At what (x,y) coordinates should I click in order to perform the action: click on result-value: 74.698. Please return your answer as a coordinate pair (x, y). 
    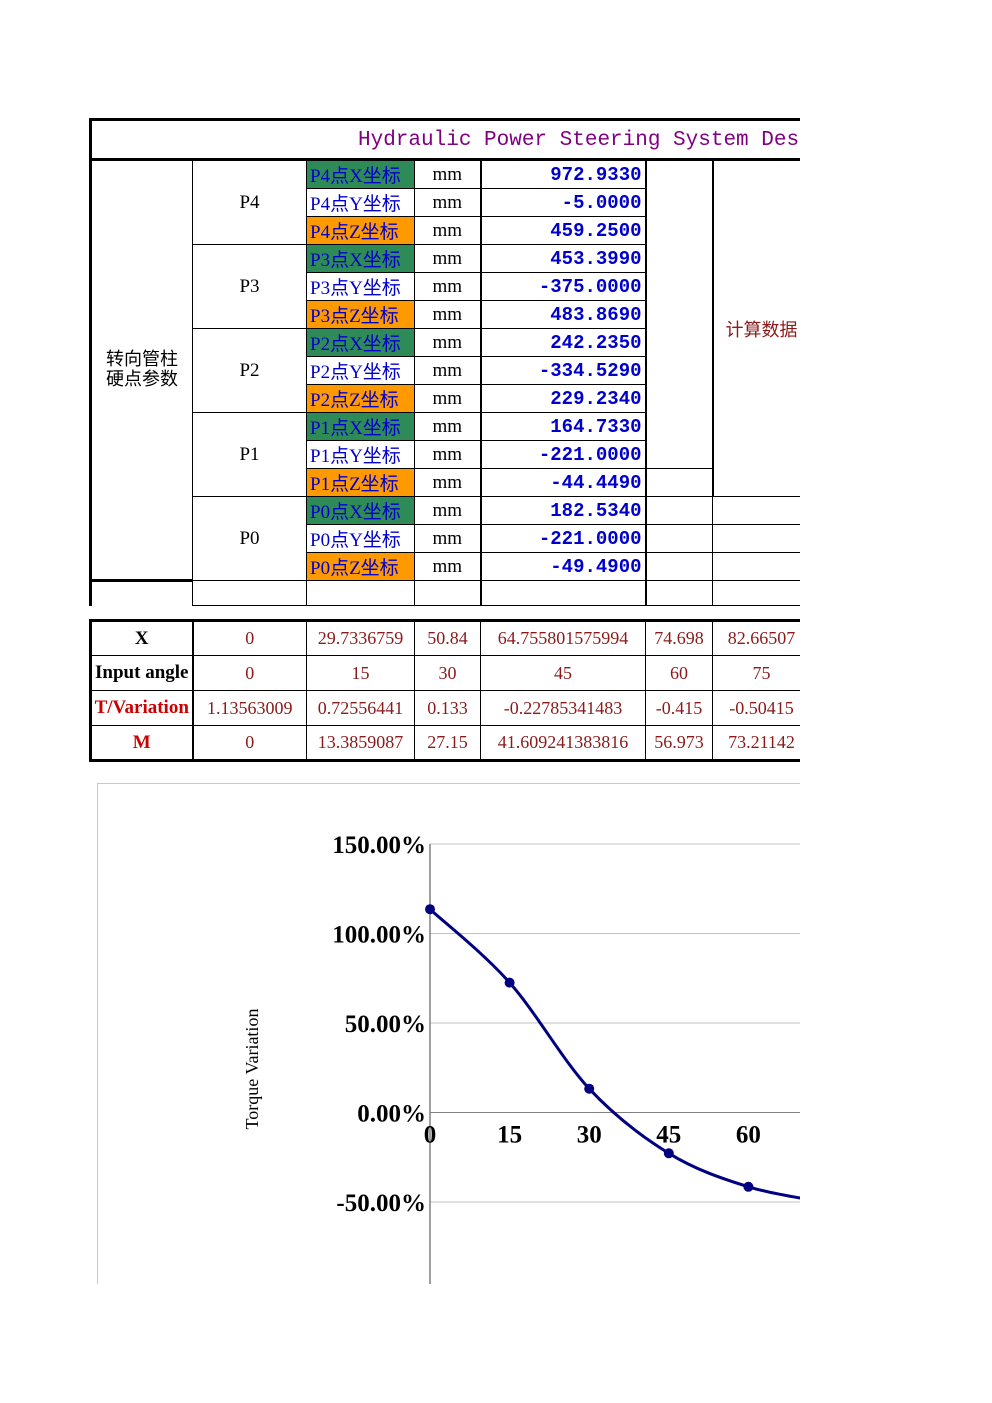
    Looking at the image, I should click on (679, 638).